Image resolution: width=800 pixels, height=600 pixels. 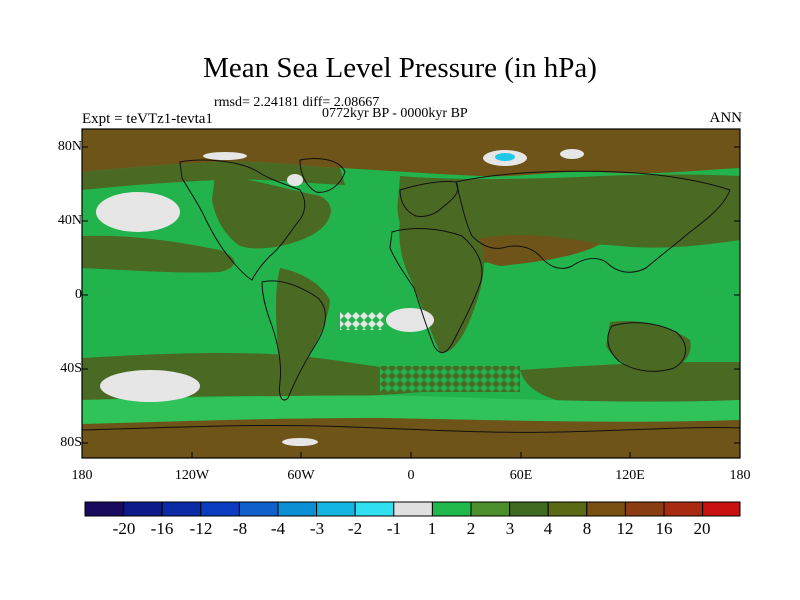 I want to click on coast-greenland, so click(x=322, y=175).